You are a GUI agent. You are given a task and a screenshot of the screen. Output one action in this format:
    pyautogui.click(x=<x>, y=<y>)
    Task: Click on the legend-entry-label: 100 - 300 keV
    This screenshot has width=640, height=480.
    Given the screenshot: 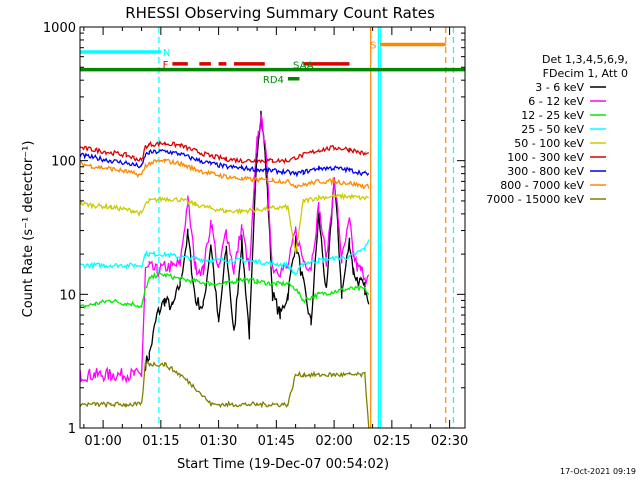 What is the action you would take?
    pyautogui.click(x=545, y=157)
    